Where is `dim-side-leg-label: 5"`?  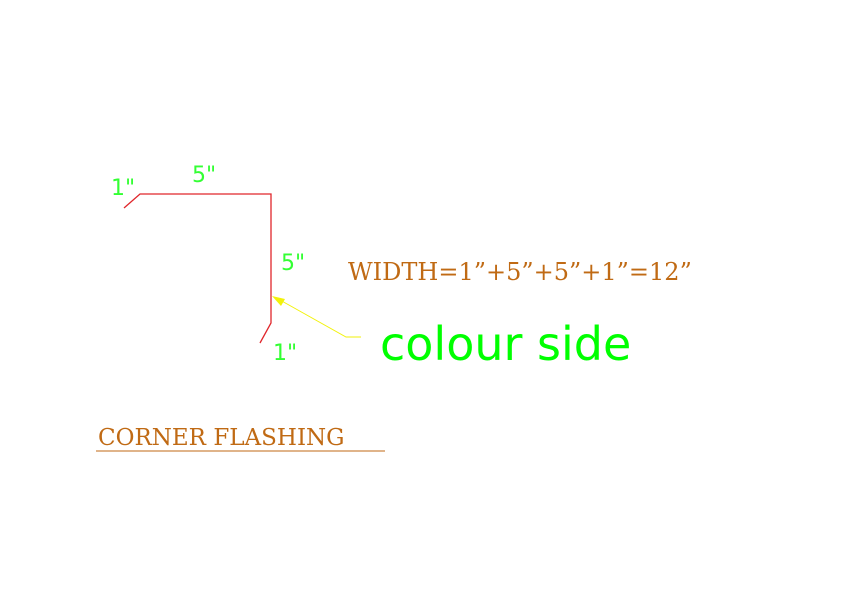 dim-side-leg-label: 5" is located at coordinates (293, 263).